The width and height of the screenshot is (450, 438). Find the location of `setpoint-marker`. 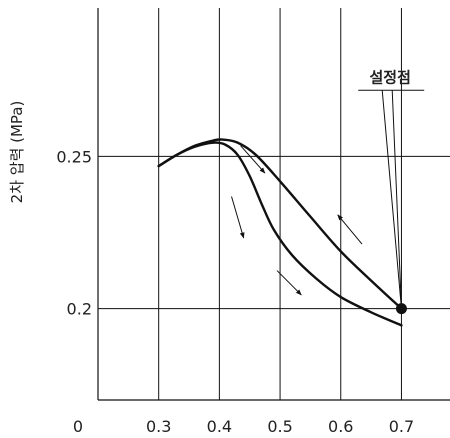

setpoint-marker is located at coordinates (401, 309).